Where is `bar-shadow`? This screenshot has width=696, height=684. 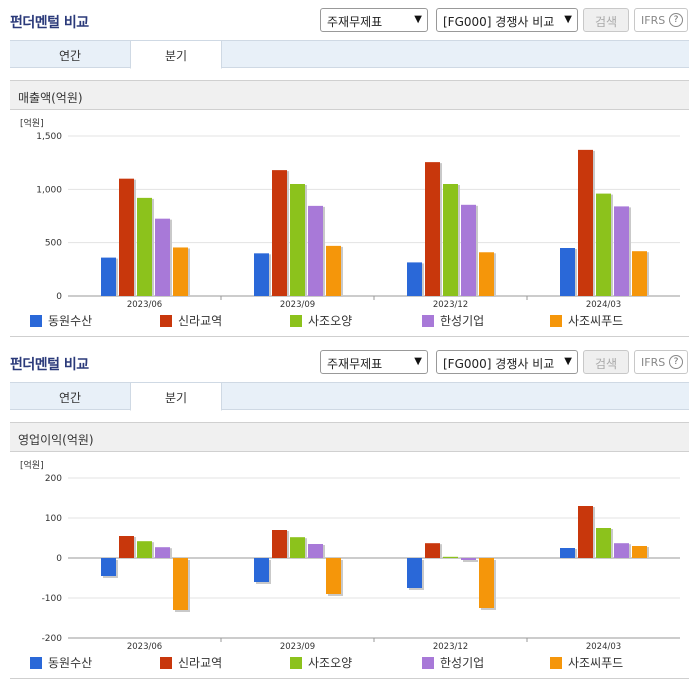
bar-shadow is located at coordinates (452, 558).